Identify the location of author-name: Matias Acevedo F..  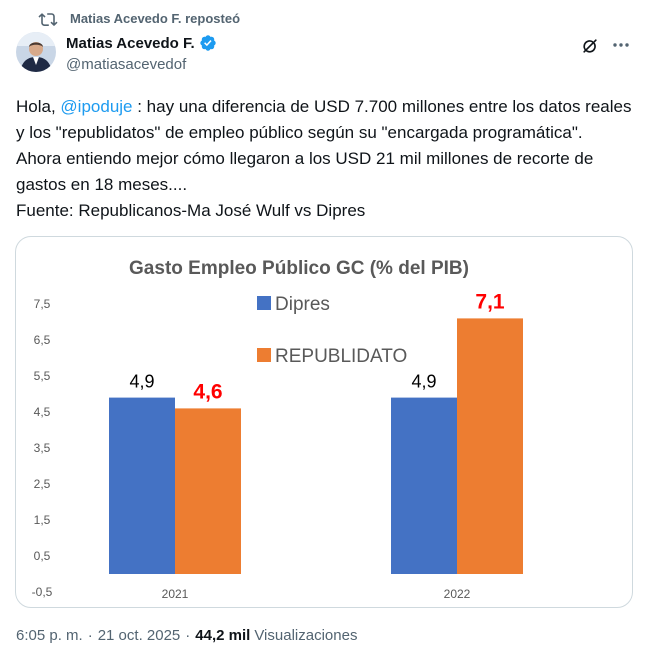
(130, 43).